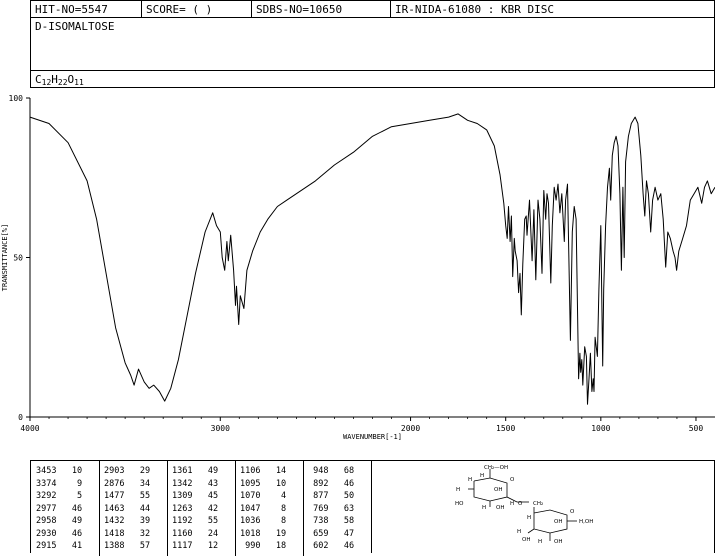 The image size is (715, 558). Describe the element at coordinates (59, 521) in the screenshot. I see `peak-entry: 2958 49` at that location.